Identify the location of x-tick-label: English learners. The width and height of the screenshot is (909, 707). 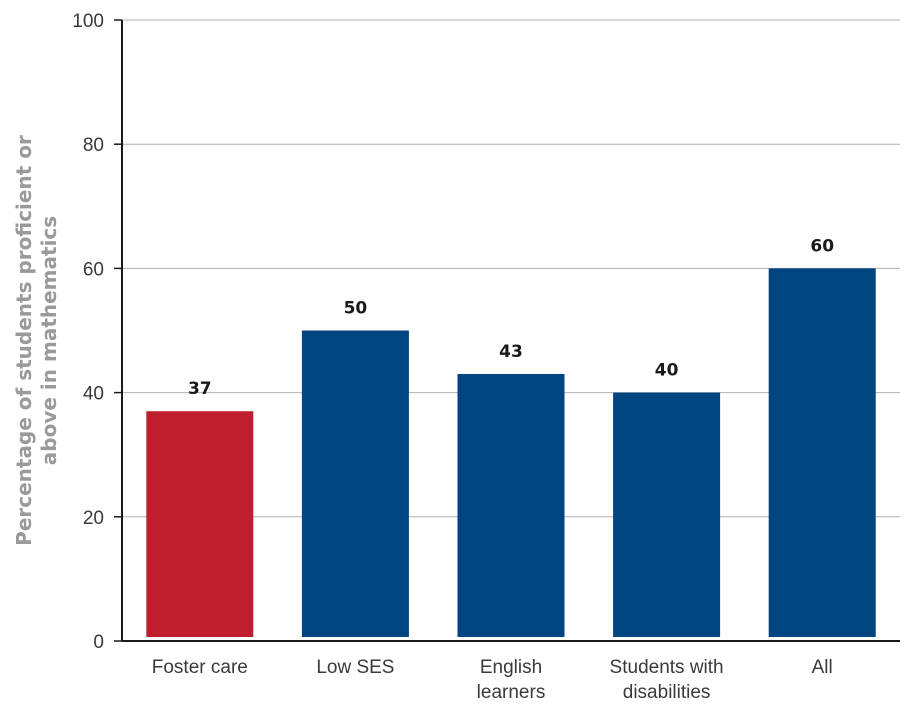
(511, 680).